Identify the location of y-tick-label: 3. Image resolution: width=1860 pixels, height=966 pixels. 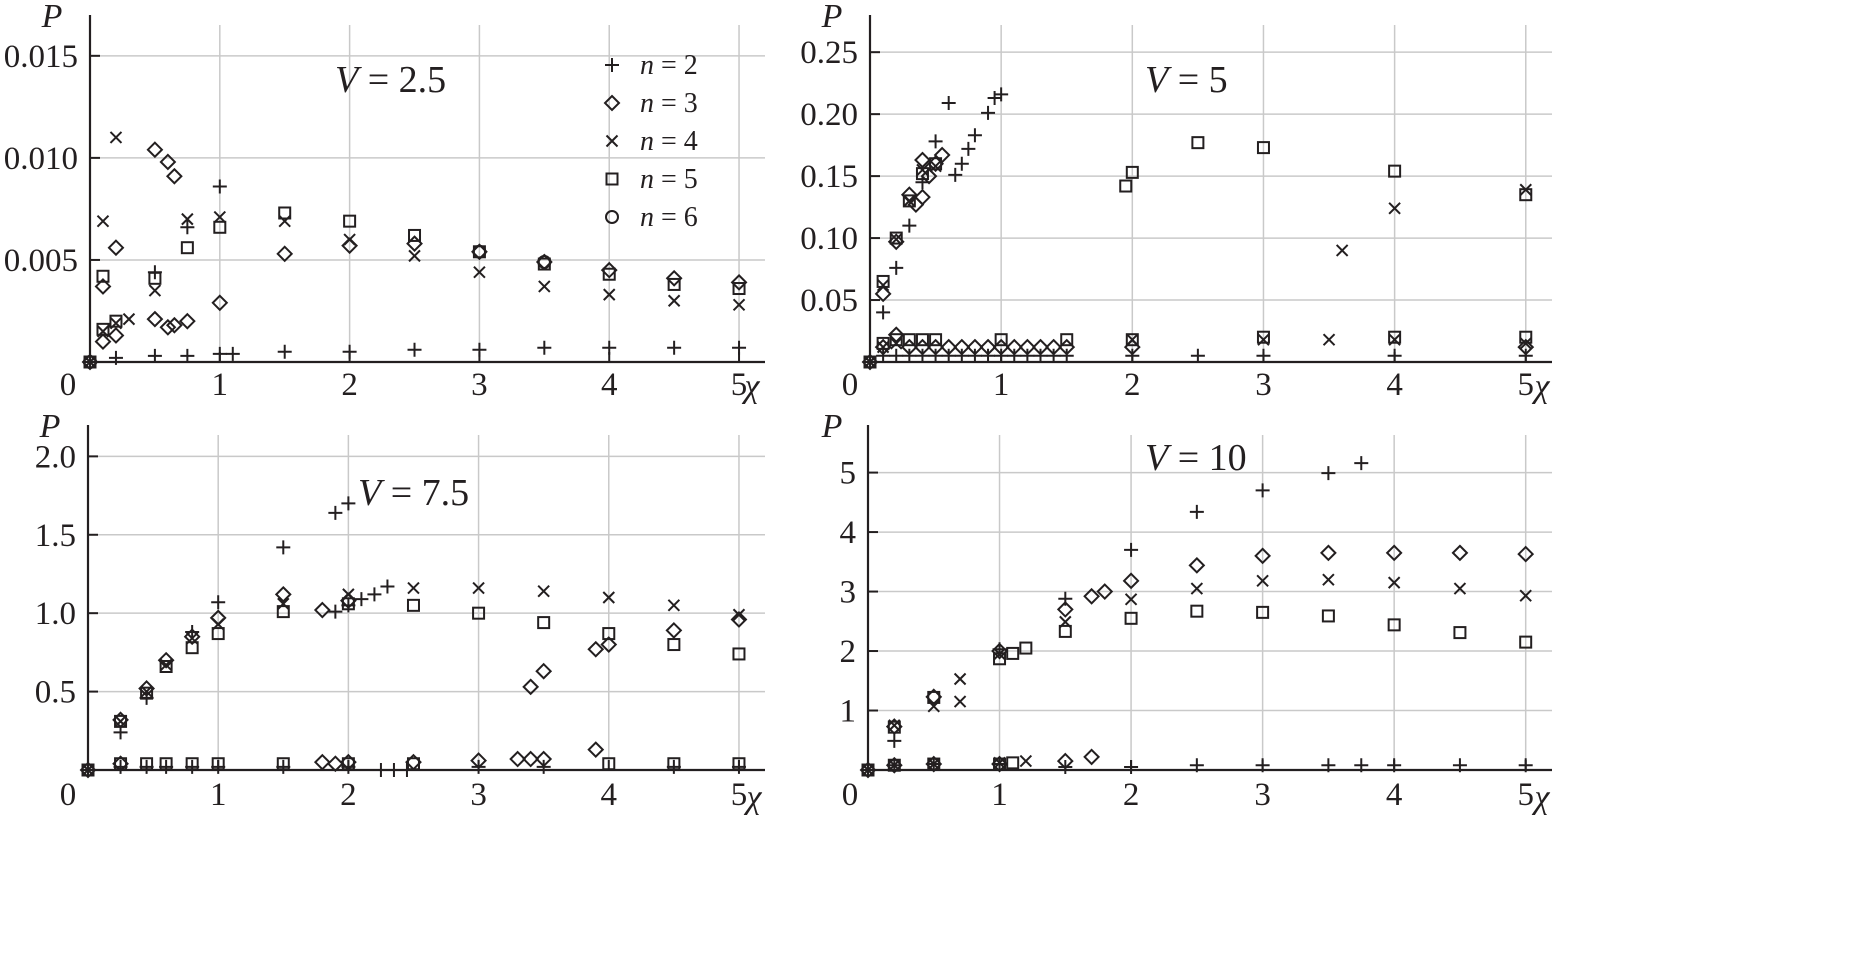
(848, 593).